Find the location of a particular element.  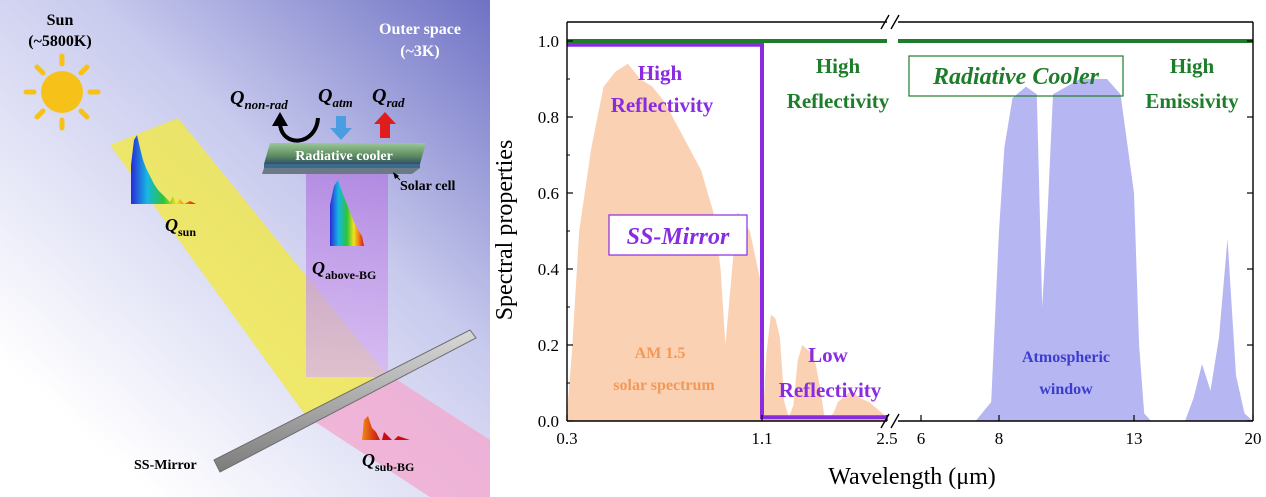

rc-high-emissivity-line2: Emissivity is located at coordinates (1192, 101).